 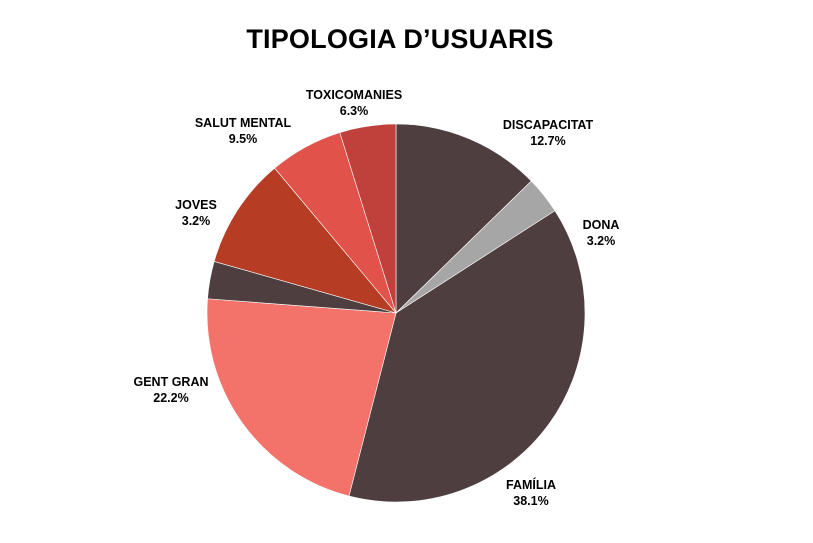 What do you see at coordinates (243, 123) in the screenshot?
I see `slice-label: SALUT MENTAL` at bounding box center [243, 123].